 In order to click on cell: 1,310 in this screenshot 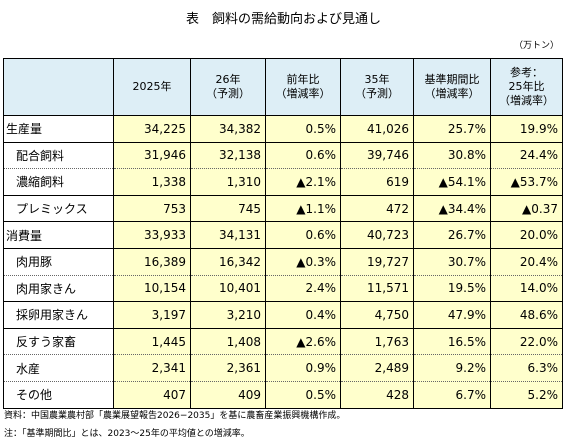, I will do `click(228, 182)`.